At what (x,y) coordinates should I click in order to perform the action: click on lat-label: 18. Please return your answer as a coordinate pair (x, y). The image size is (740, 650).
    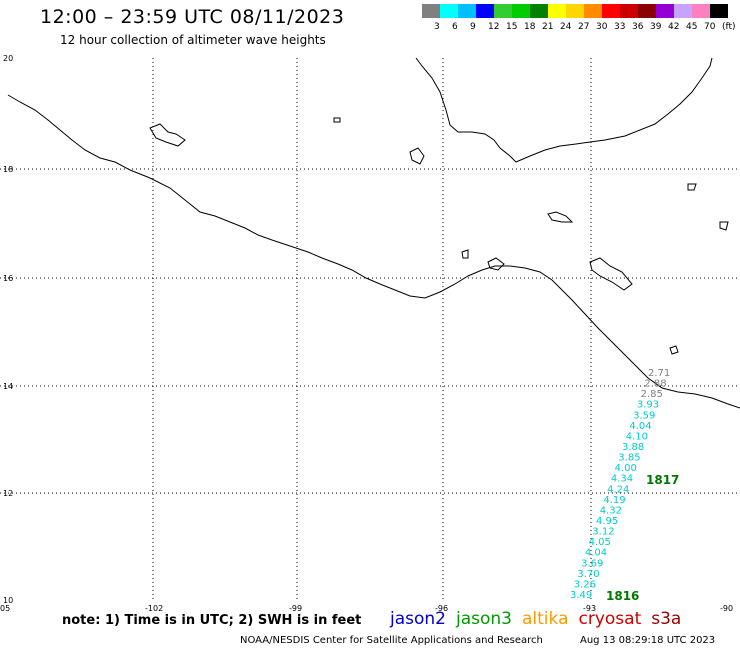
    Looking at the image, I should click on (8, 169).